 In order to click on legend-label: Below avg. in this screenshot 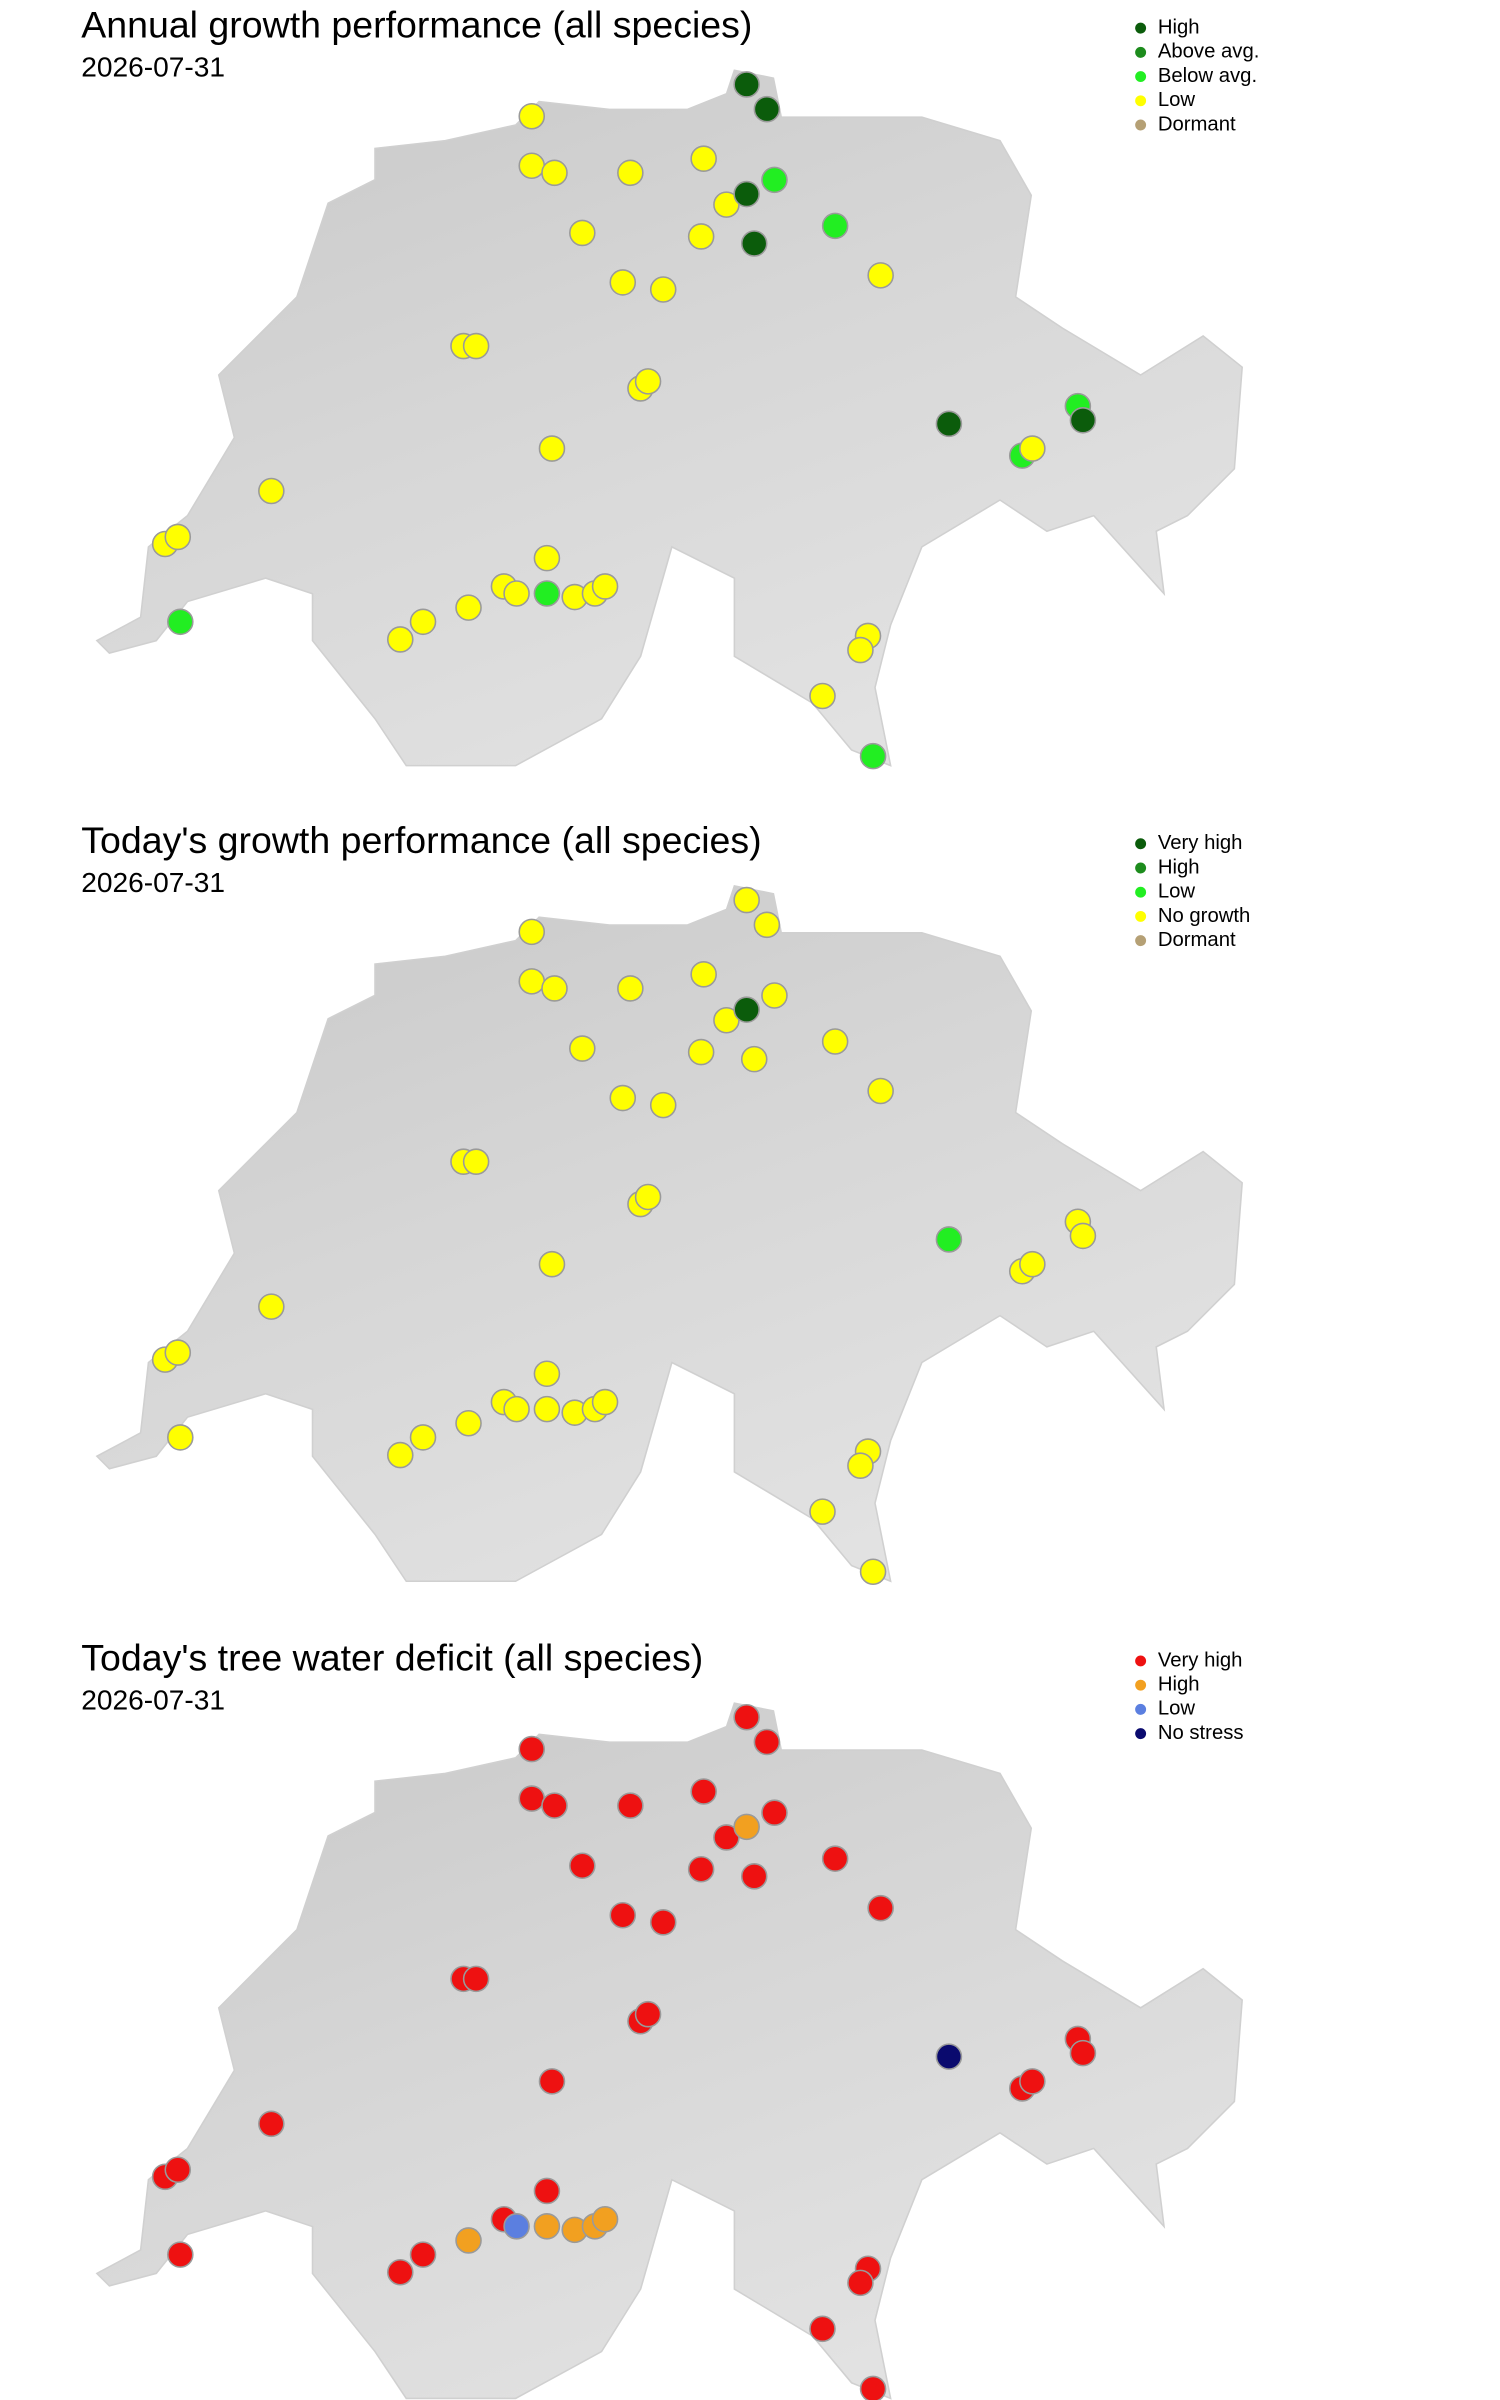, I will do `click(1207, 76)`.